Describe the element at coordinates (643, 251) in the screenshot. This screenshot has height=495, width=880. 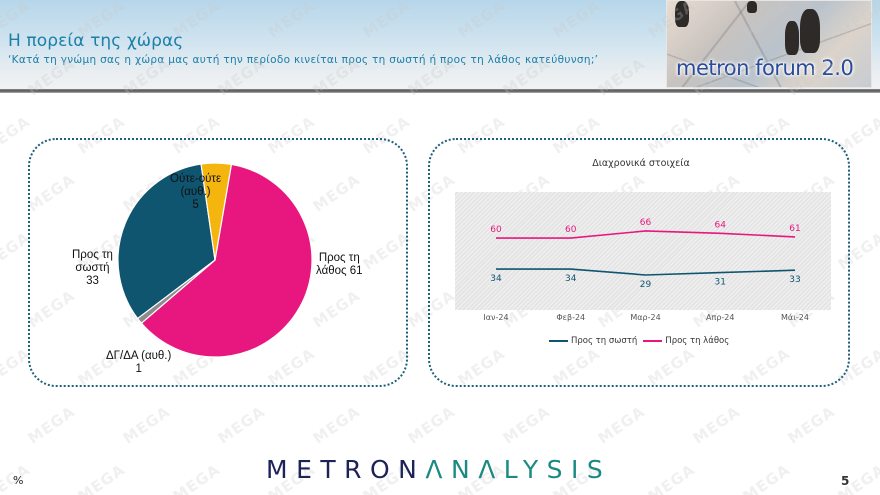
I see `plot-area` at that location.